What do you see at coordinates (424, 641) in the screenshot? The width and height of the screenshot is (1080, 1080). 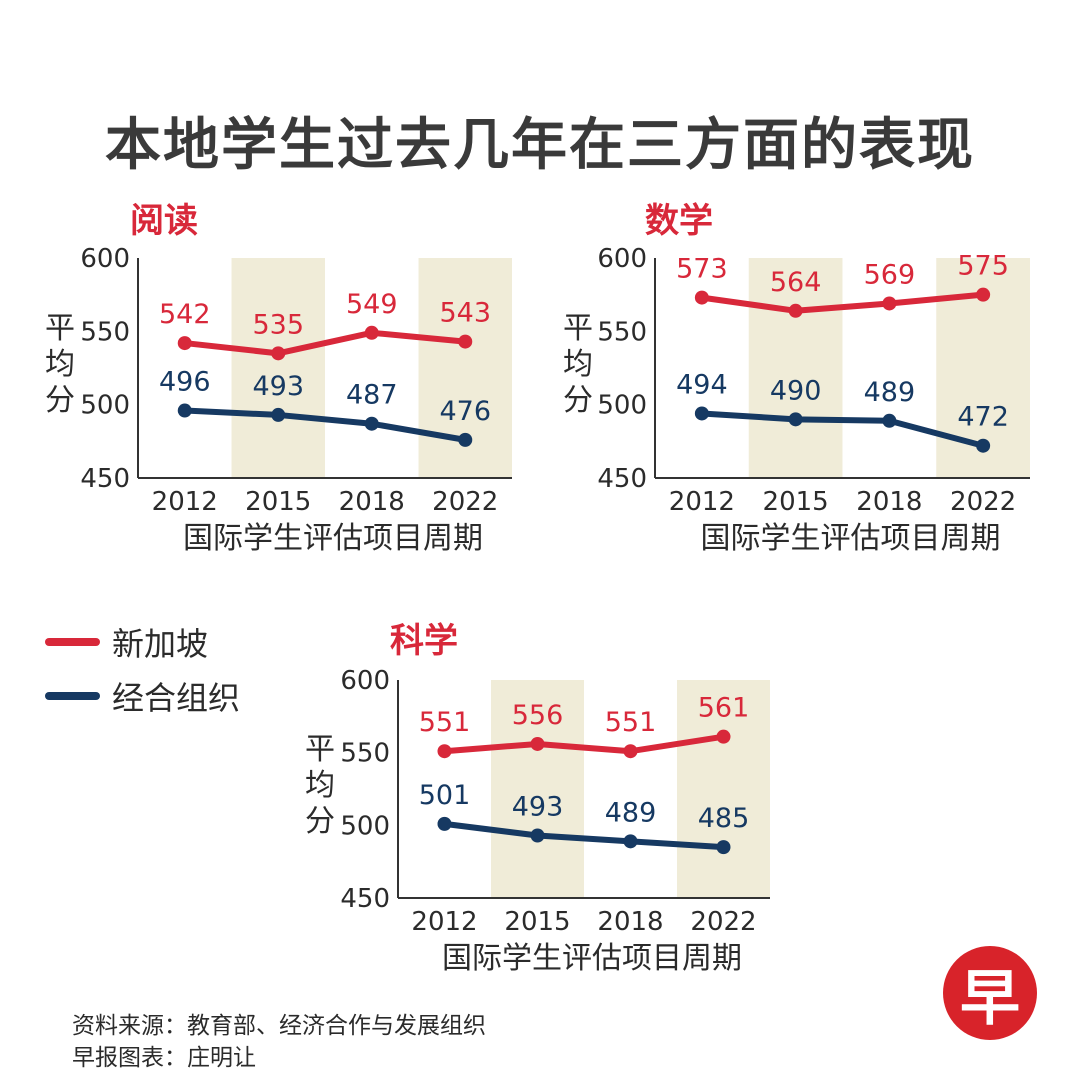 I see `panel-title: 科学` at bounding box center [424, 641].